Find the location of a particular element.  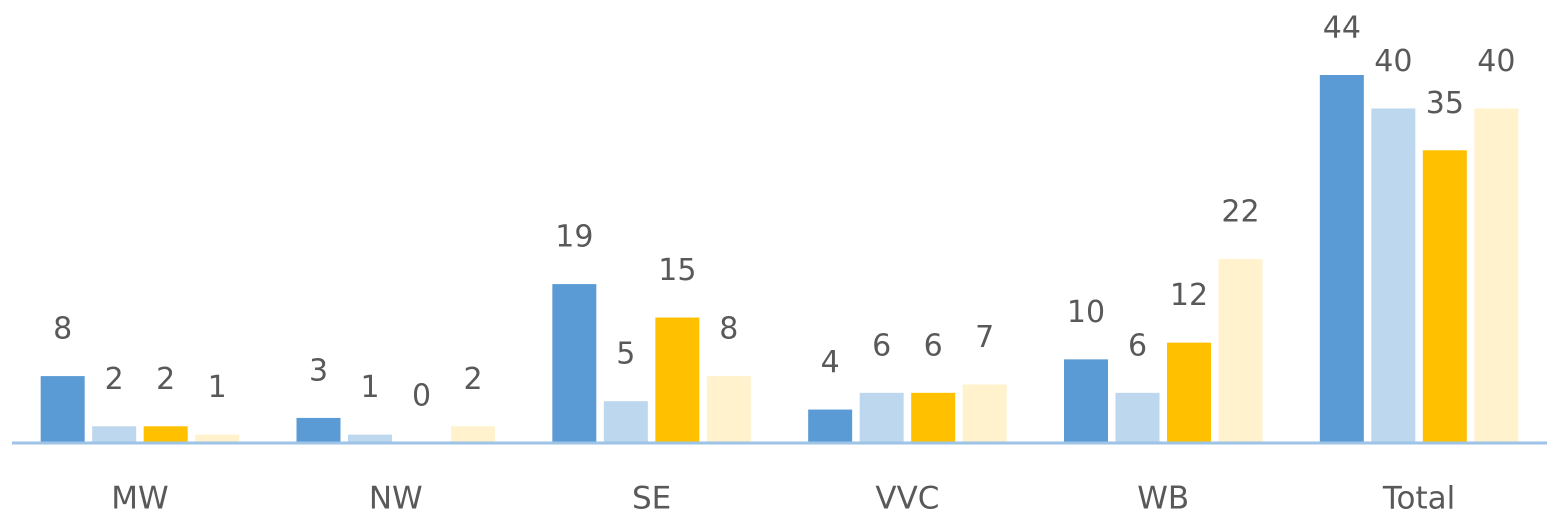

data-label: 19 is located at coordinates (574, 237).